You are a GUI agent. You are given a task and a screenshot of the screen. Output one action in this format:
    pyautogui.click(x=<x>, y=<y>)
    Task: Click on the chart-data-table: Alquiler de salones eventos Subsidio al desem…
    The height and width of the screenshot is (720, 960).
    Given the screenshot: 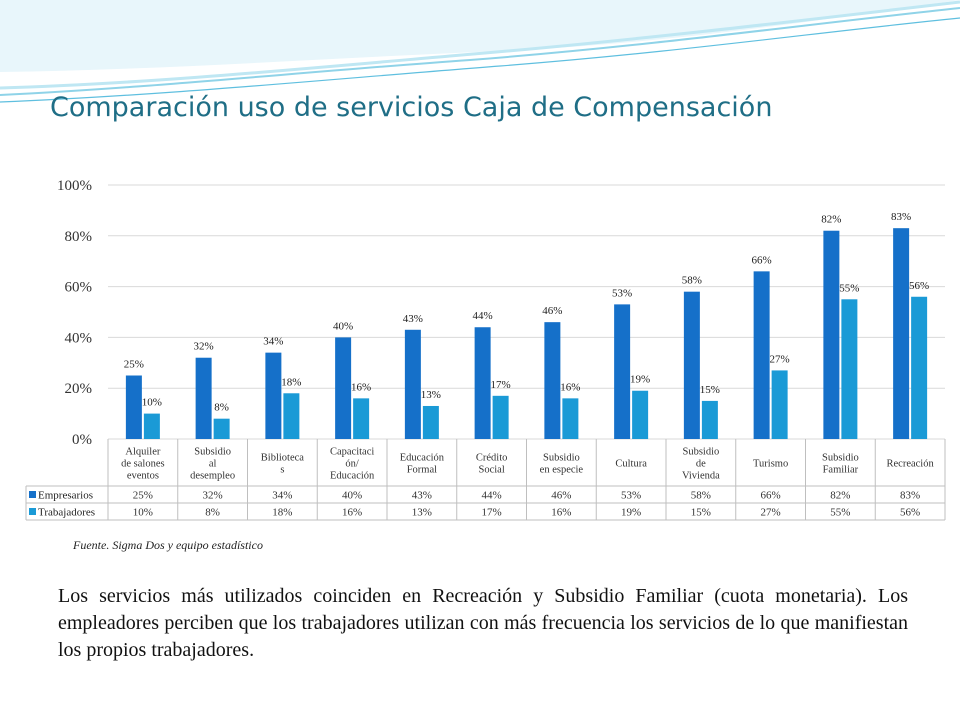 What is the action you would take?
    pyautogui.click(x=485, y=480)
    